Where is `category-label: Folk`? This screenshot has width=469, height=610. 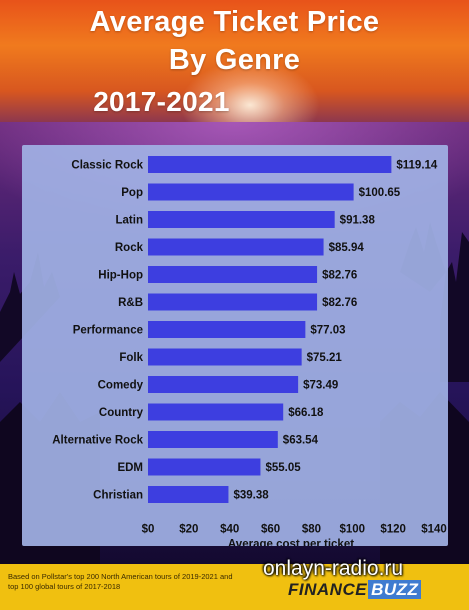 category-label: Folk is located at coordinates (131, 358).